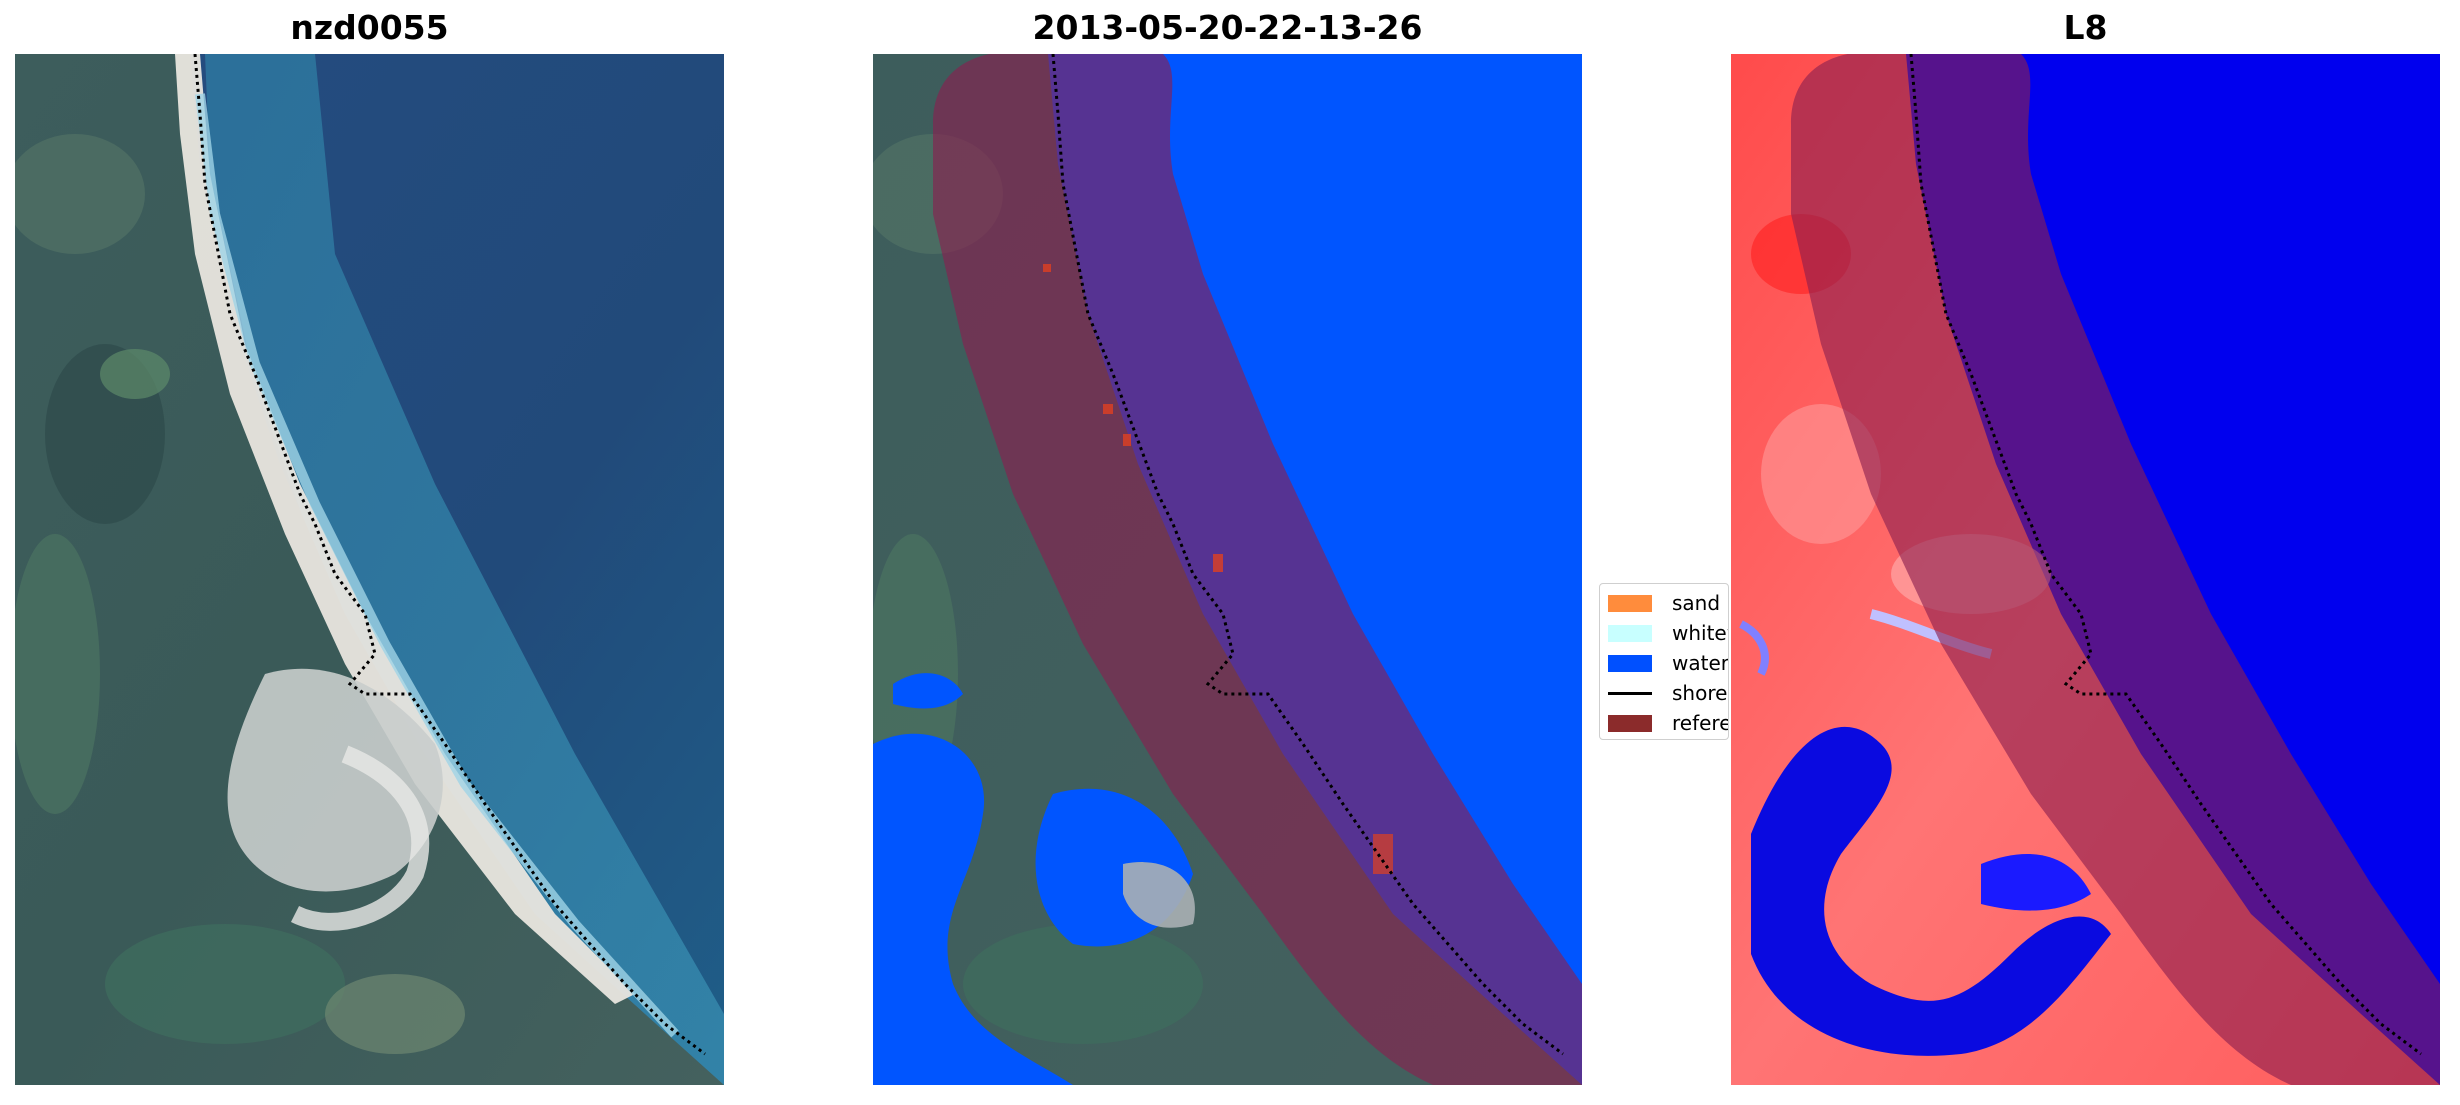 The height and width of the screenshot is (1105, 2460). Describe the element at coordinates (1227, 27) in the screenshot. I see `panel-title-classified: 2013-05-20-22-13-26` at that location.